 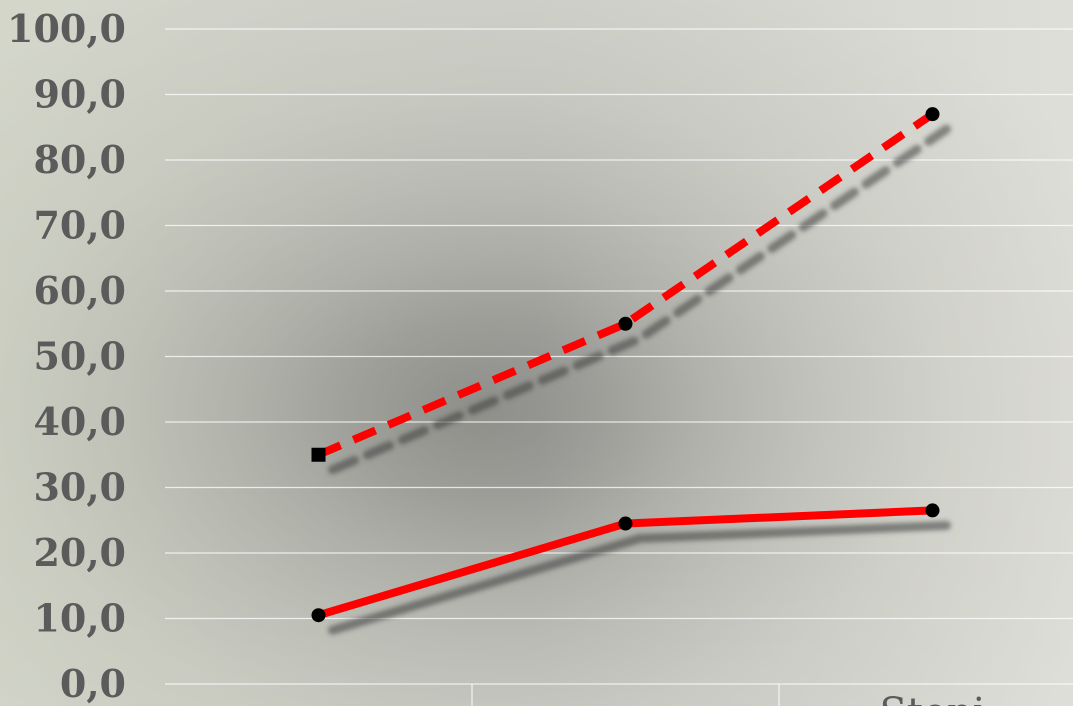 What do you see at coordinates (79, 421) in the screenshot?
I see `y-tick-label: 40,0` at bounding box center [79, 421].